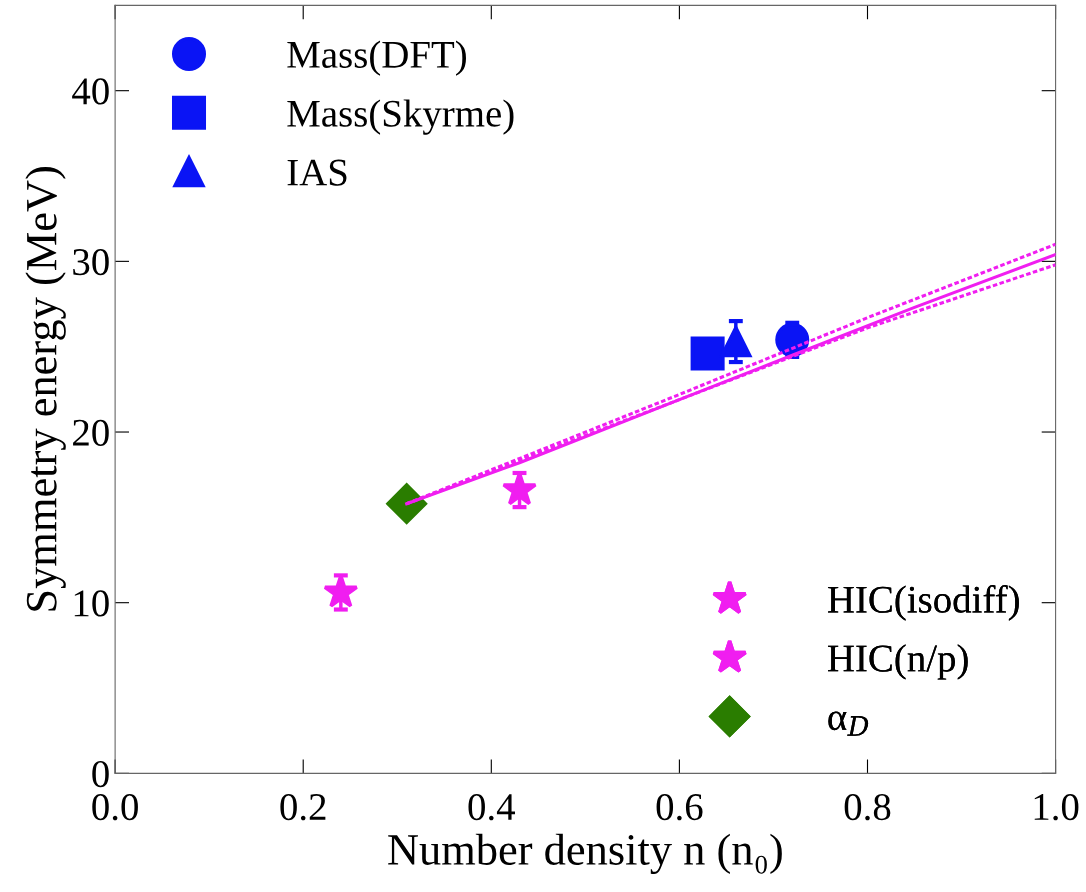  Describe the element at coordinates (897, 662) in the screenshot. I see `legend-label: HIC(n/p)` at that location.